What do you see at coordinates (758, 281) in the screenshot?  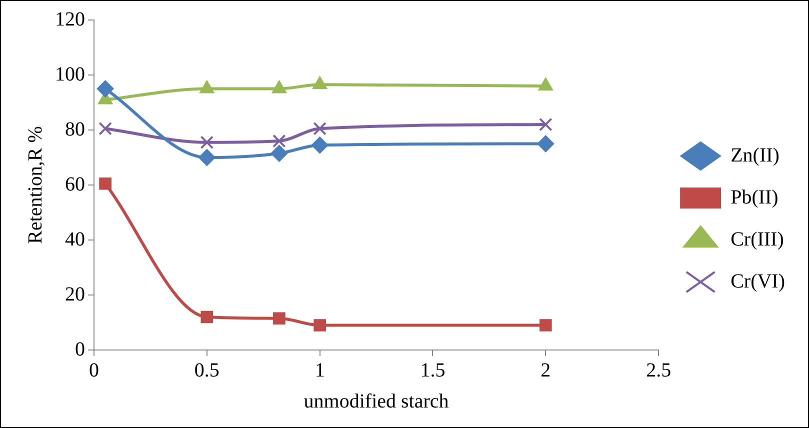 I see `legend-label: Cr(VI)` at bounding box center [758, 281].